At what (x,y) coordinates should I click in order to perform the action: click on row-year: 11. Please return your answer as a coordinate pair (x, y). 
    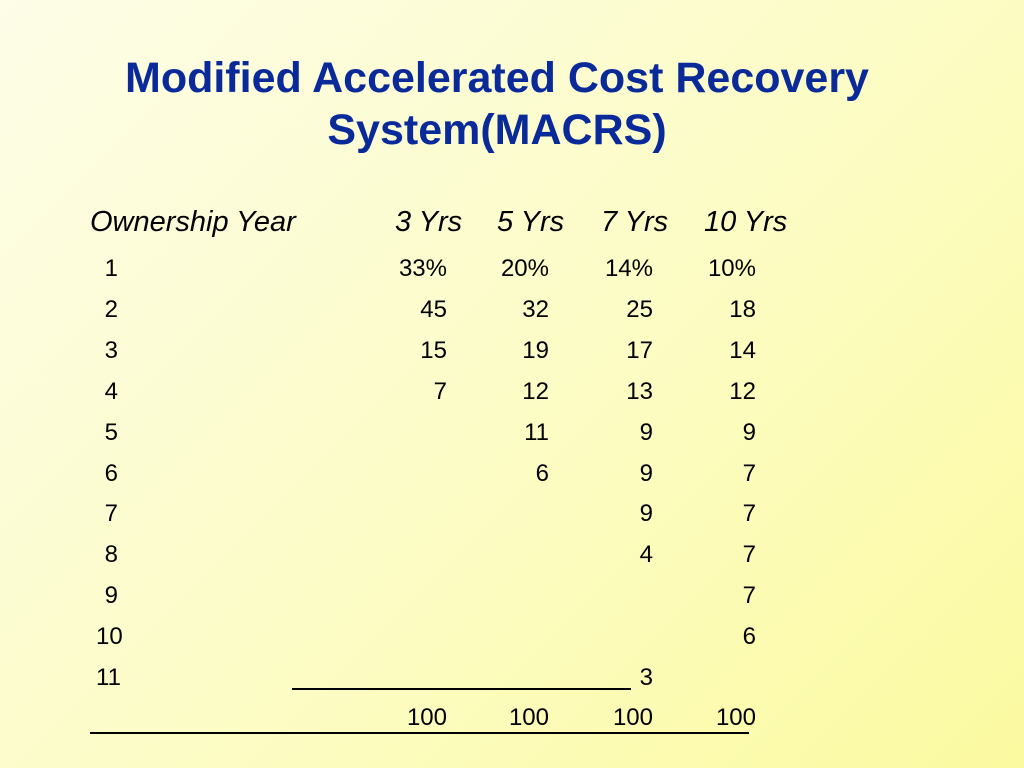
    Looking at the image, I should click on (108, 677).